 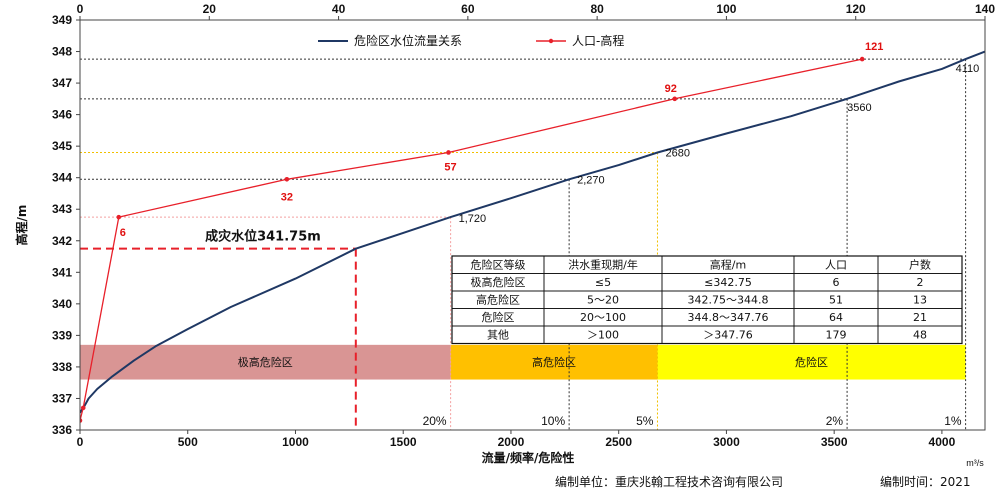 I want to click on y-tick-label-12: 348, so click(x=62, y=52).